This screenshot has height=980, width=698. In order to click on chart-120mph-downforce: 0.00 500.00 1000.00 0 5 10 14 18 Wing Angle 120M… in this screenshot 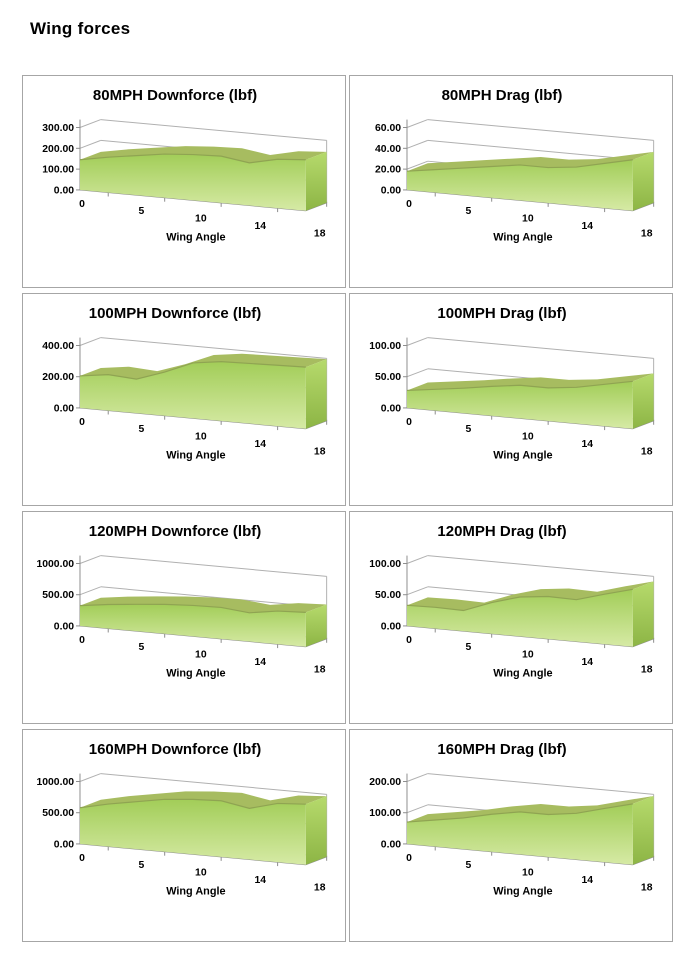, I will do `click(184, 617)`.